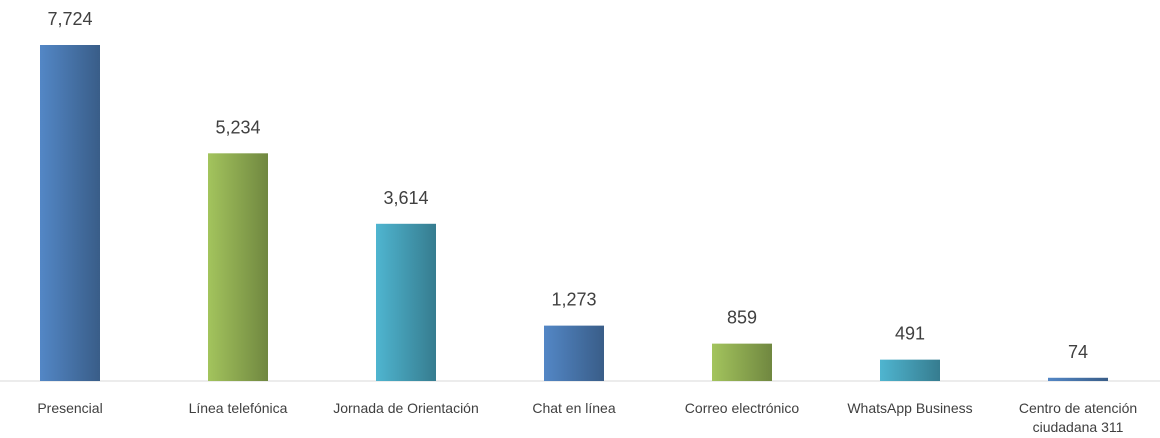  I want to click on value-label: 3,614, so click(405, 198).